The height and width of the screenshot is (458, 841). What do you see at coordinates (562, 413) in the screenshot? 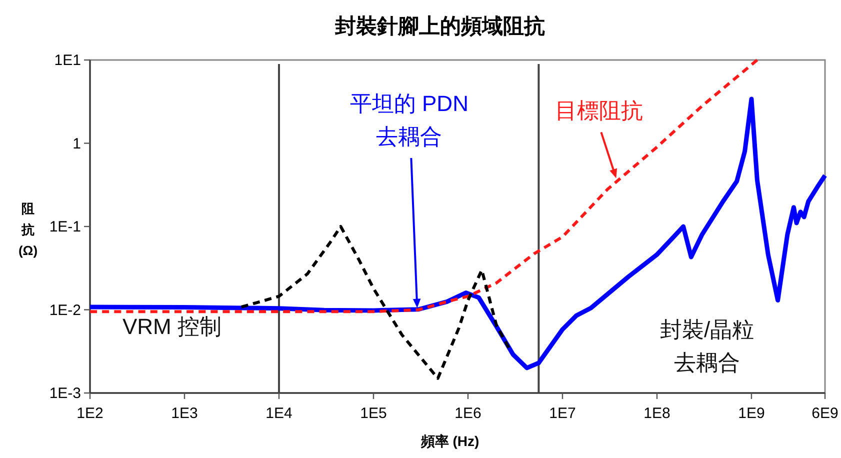
I see `x-tick-label: 1E7` at bounding box center [562, 413].